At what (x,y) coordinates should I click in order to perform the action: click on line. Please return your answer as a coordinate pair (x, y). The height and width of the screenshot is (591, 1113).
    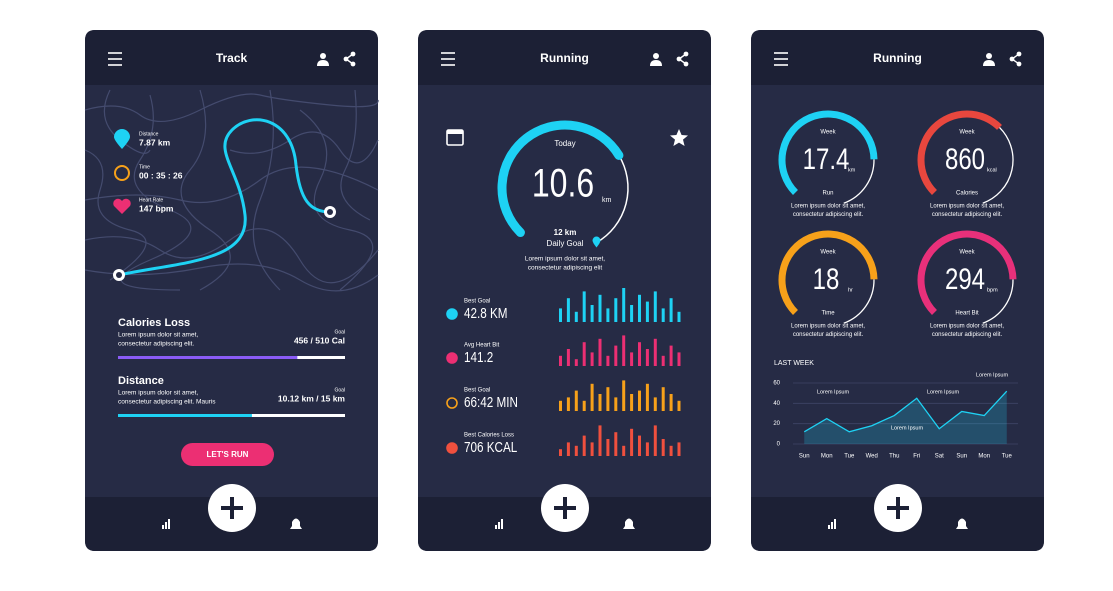
    Looking at the image, I should click on (905, 411).